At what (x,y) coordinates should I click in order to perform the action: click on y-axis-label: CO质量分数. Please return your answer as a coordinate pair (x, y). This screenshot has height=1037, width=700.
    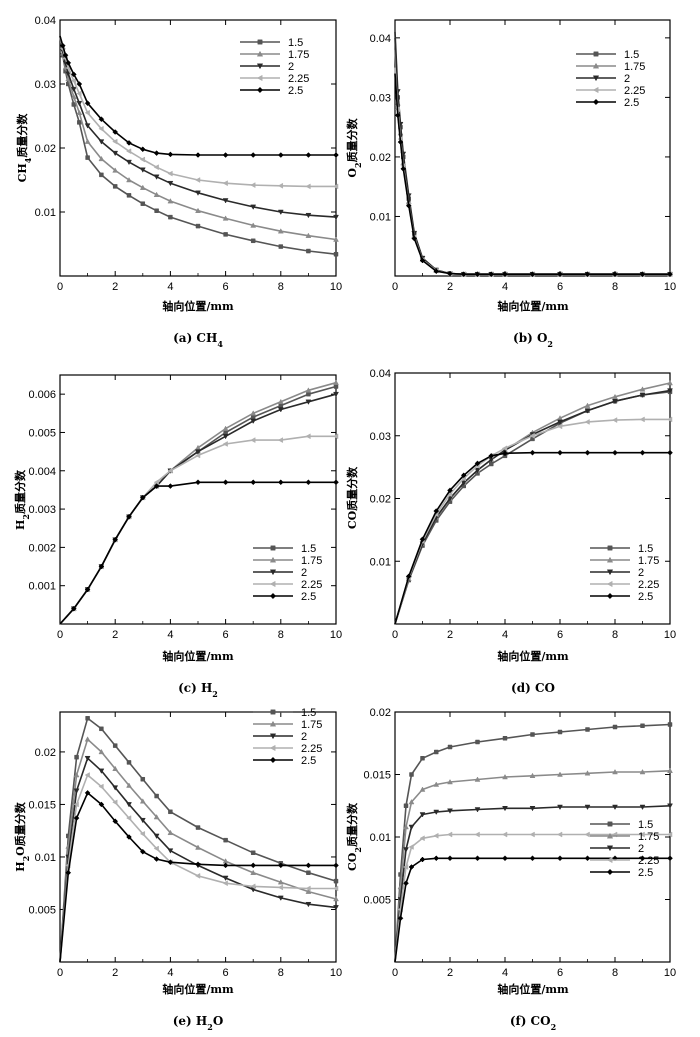
    Looking at the image, I should click on (352, 497).